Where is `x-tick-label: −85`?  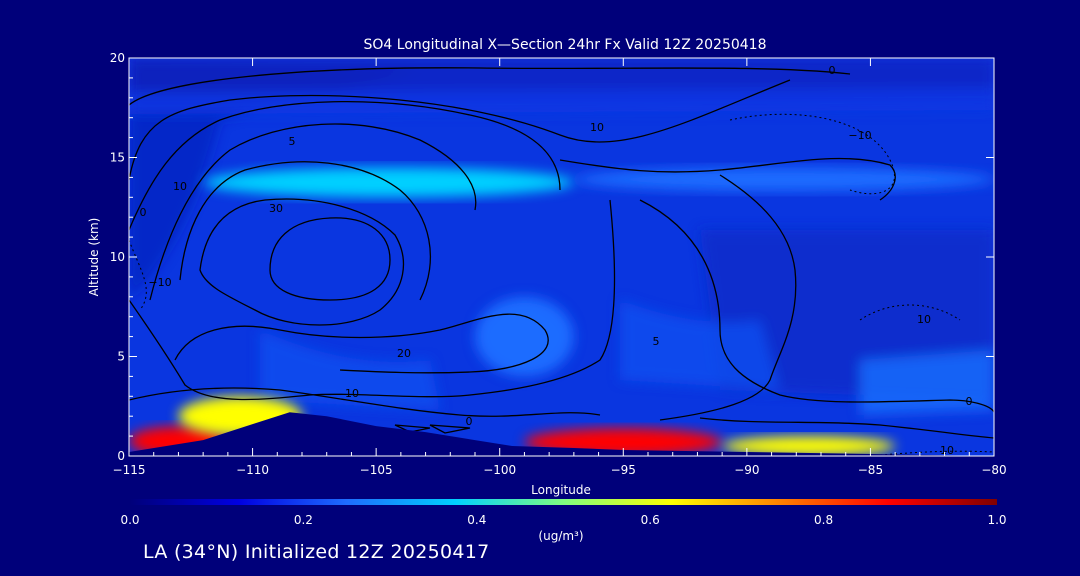
x-tick-label: −85 is located at coordinates (870, 470).